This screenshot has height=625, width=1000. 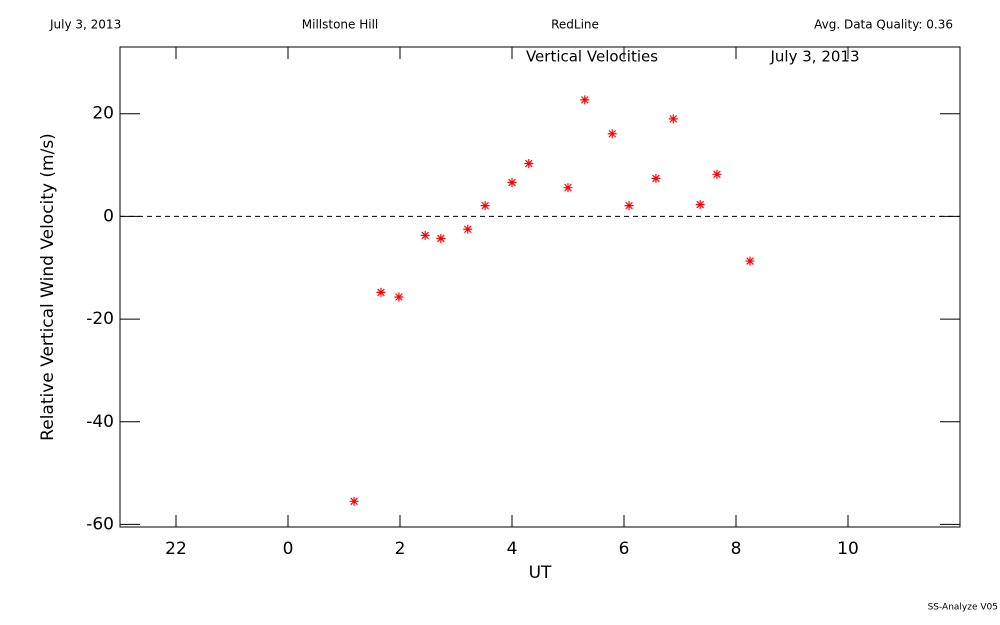 I want to click on header-site: Millstone Hill, so click(x=340, y=25).